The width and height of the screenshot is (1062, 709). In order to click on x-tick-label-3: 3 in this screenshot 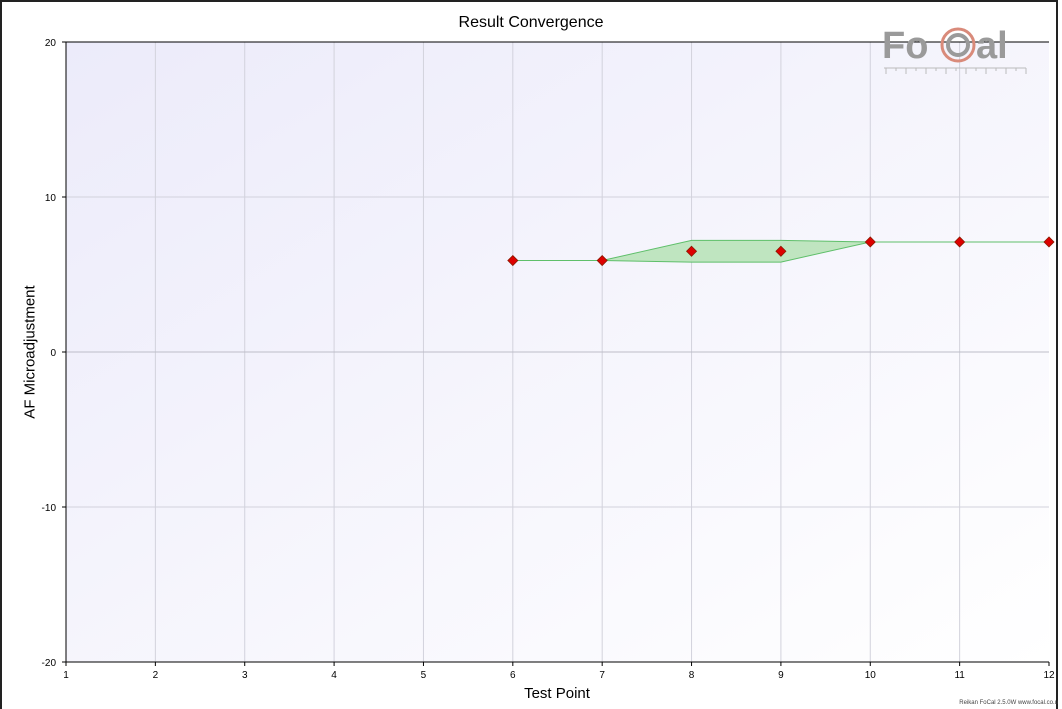, I will do `click(245, 675)`.